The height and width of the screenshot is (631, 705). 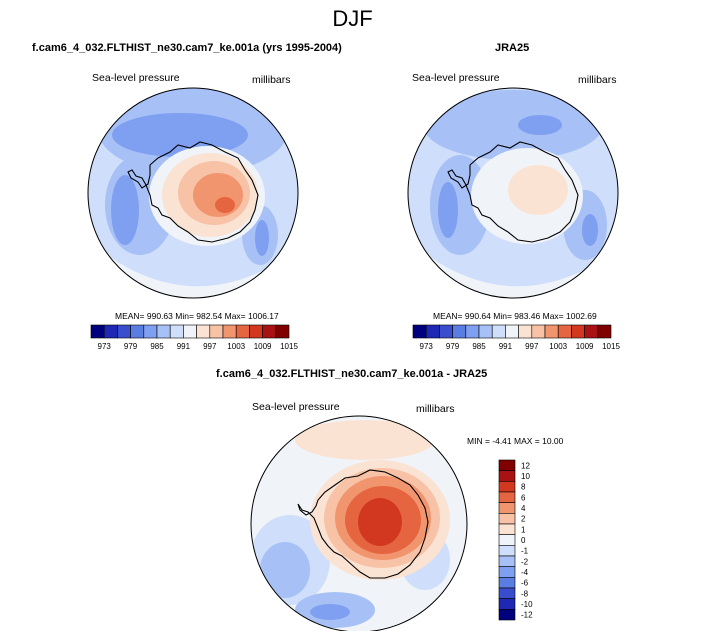 I want to click on panel3-colorbar-tick-label: 6, so click(x=523, y=497).